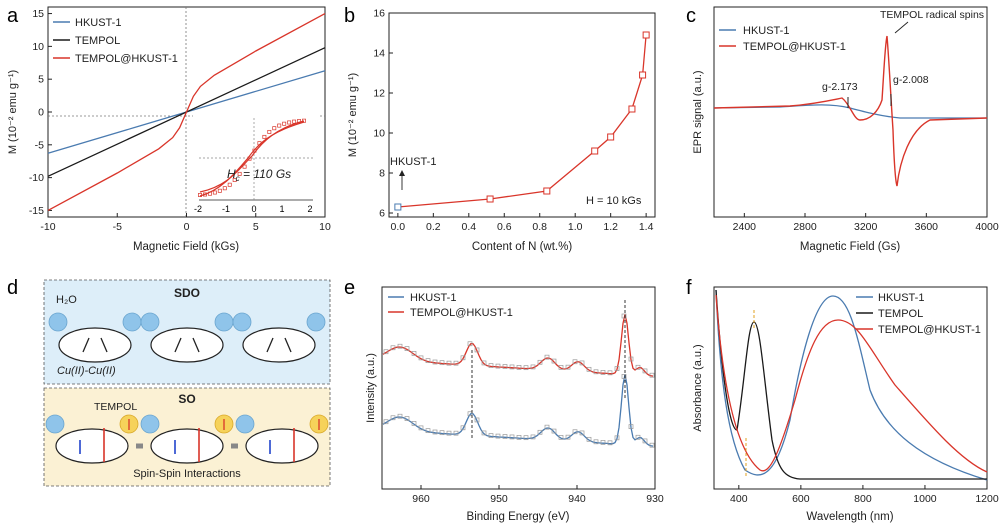 This screenshot has height=524, width=1007. Describe the element at coordinates (379, 14) in the screenshot. I see `b-ytick-label: 16` at that location.